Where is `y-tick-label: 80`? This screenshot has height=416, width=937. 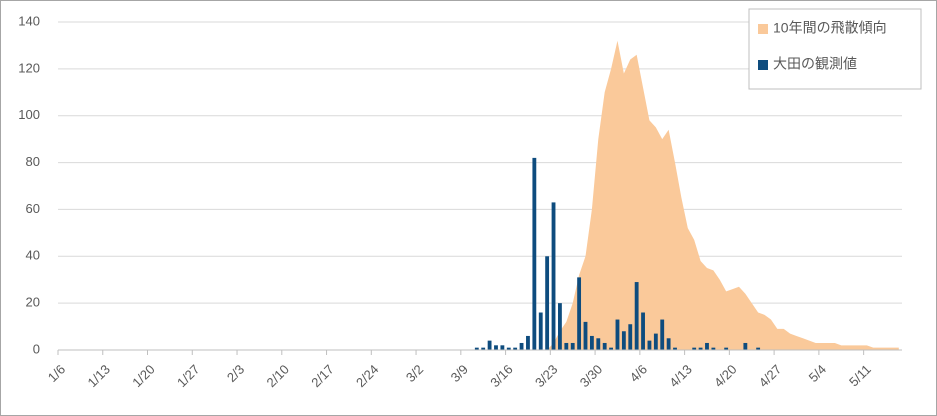
y-tick-label: 80 is located at coordinates (33, 161).